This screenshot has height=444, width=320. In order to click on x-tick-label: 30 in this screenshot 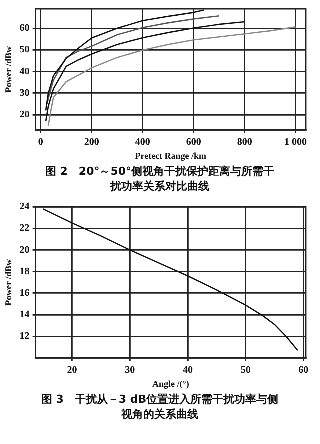, I will do `click(130, 370)`.